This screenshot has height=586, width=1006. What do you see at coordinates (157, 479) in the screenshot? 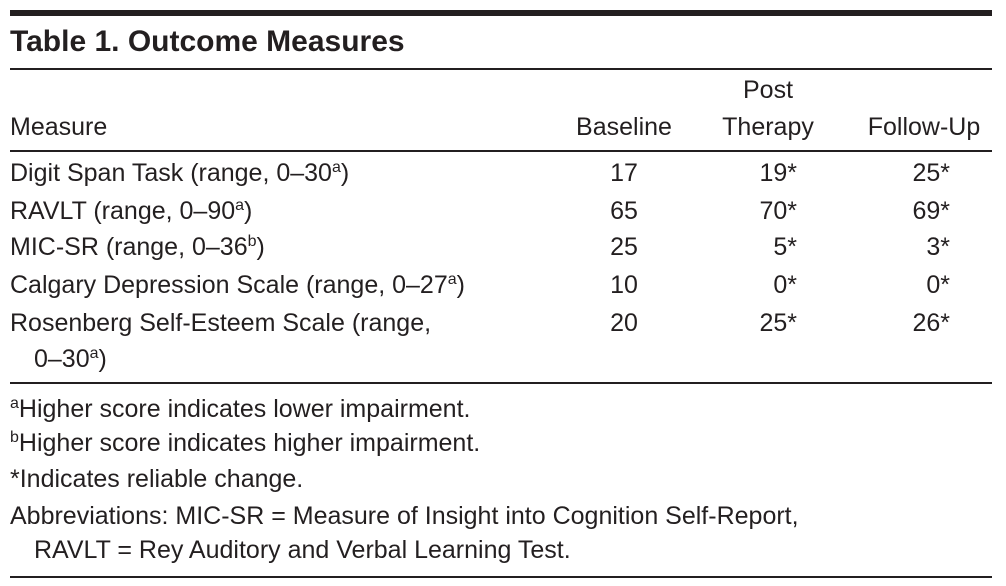
I see `footnote: *Indicates reliable change.` at bounding box center [157, 479].